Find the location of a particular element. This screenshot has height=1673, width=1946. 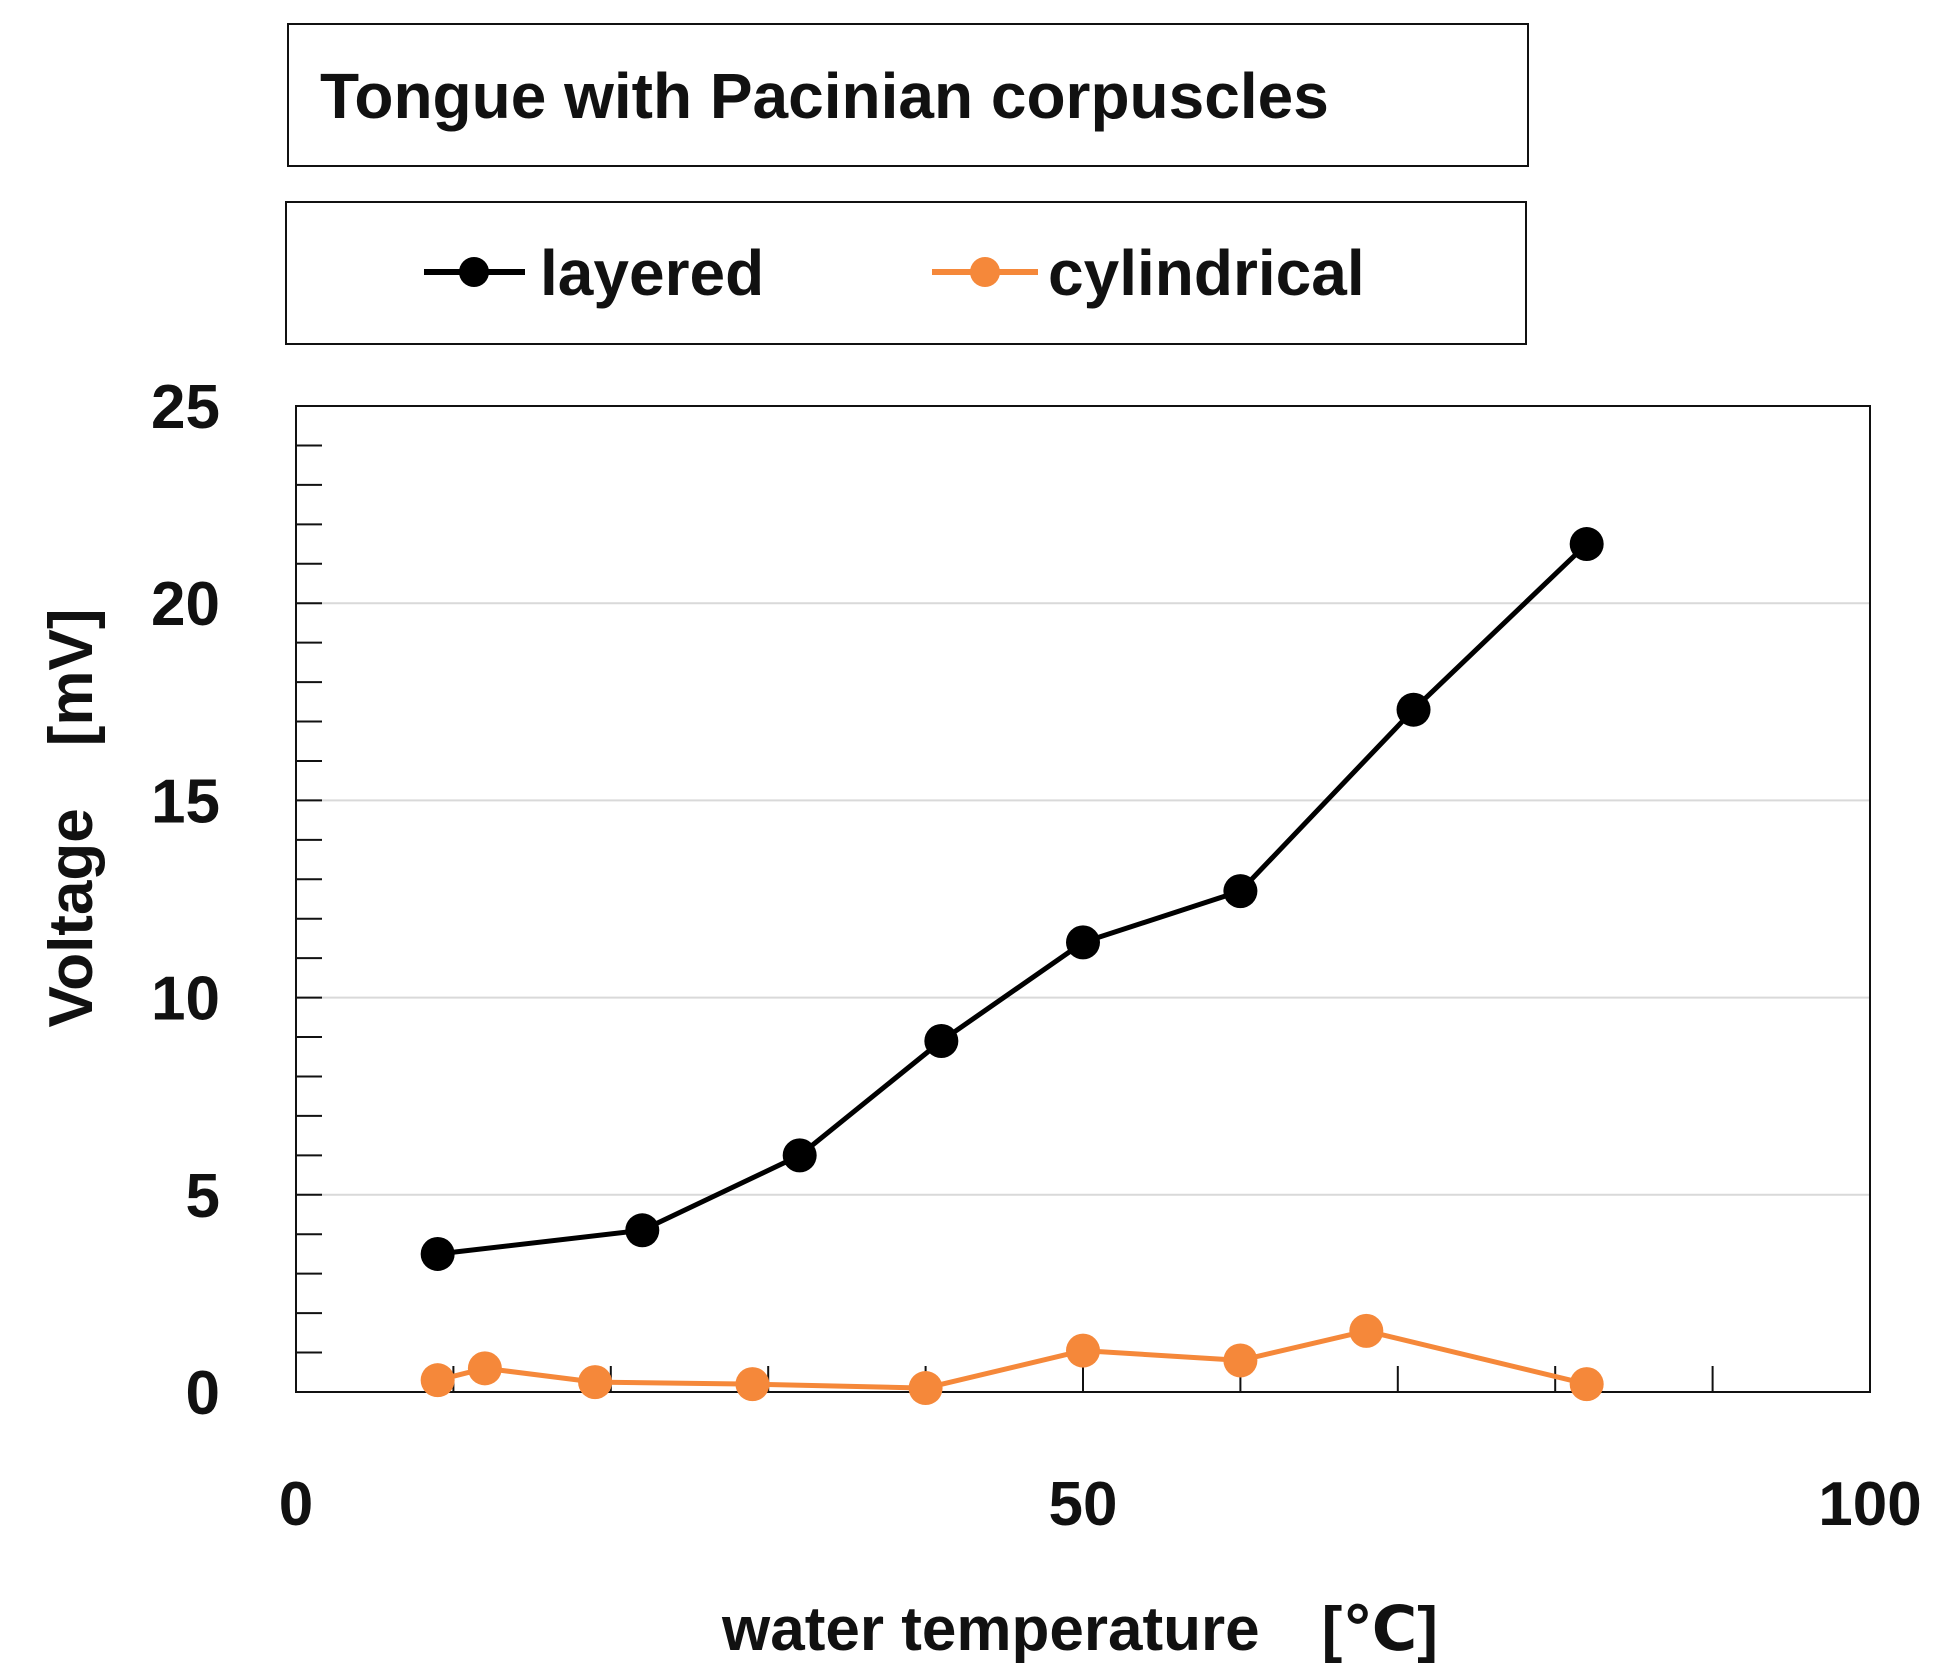

y-tick-label-25: 25 is located at coordinates (185, 407).